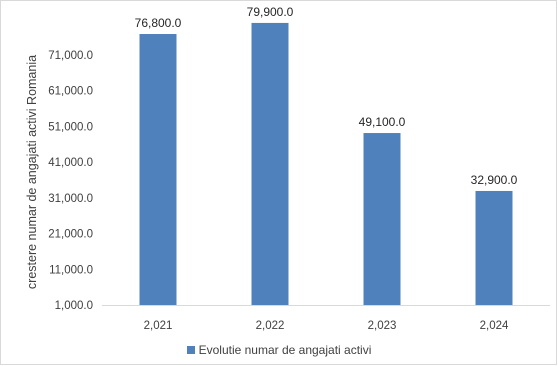 The height and width of the screenshot is (366, 558). I want to click on data-label: 76,800.0, so click(158, 23).